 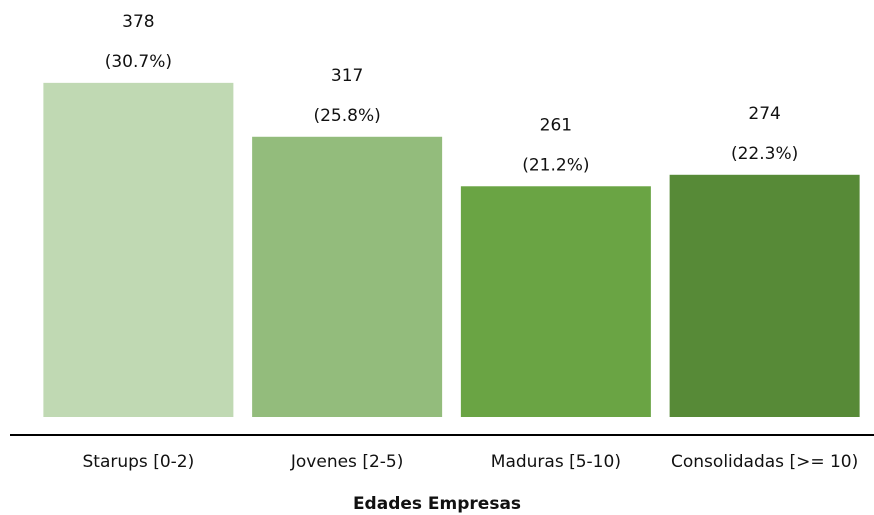 I want to click on x-tick-label: Jovenes [2-5), so click(x=346, y=462).